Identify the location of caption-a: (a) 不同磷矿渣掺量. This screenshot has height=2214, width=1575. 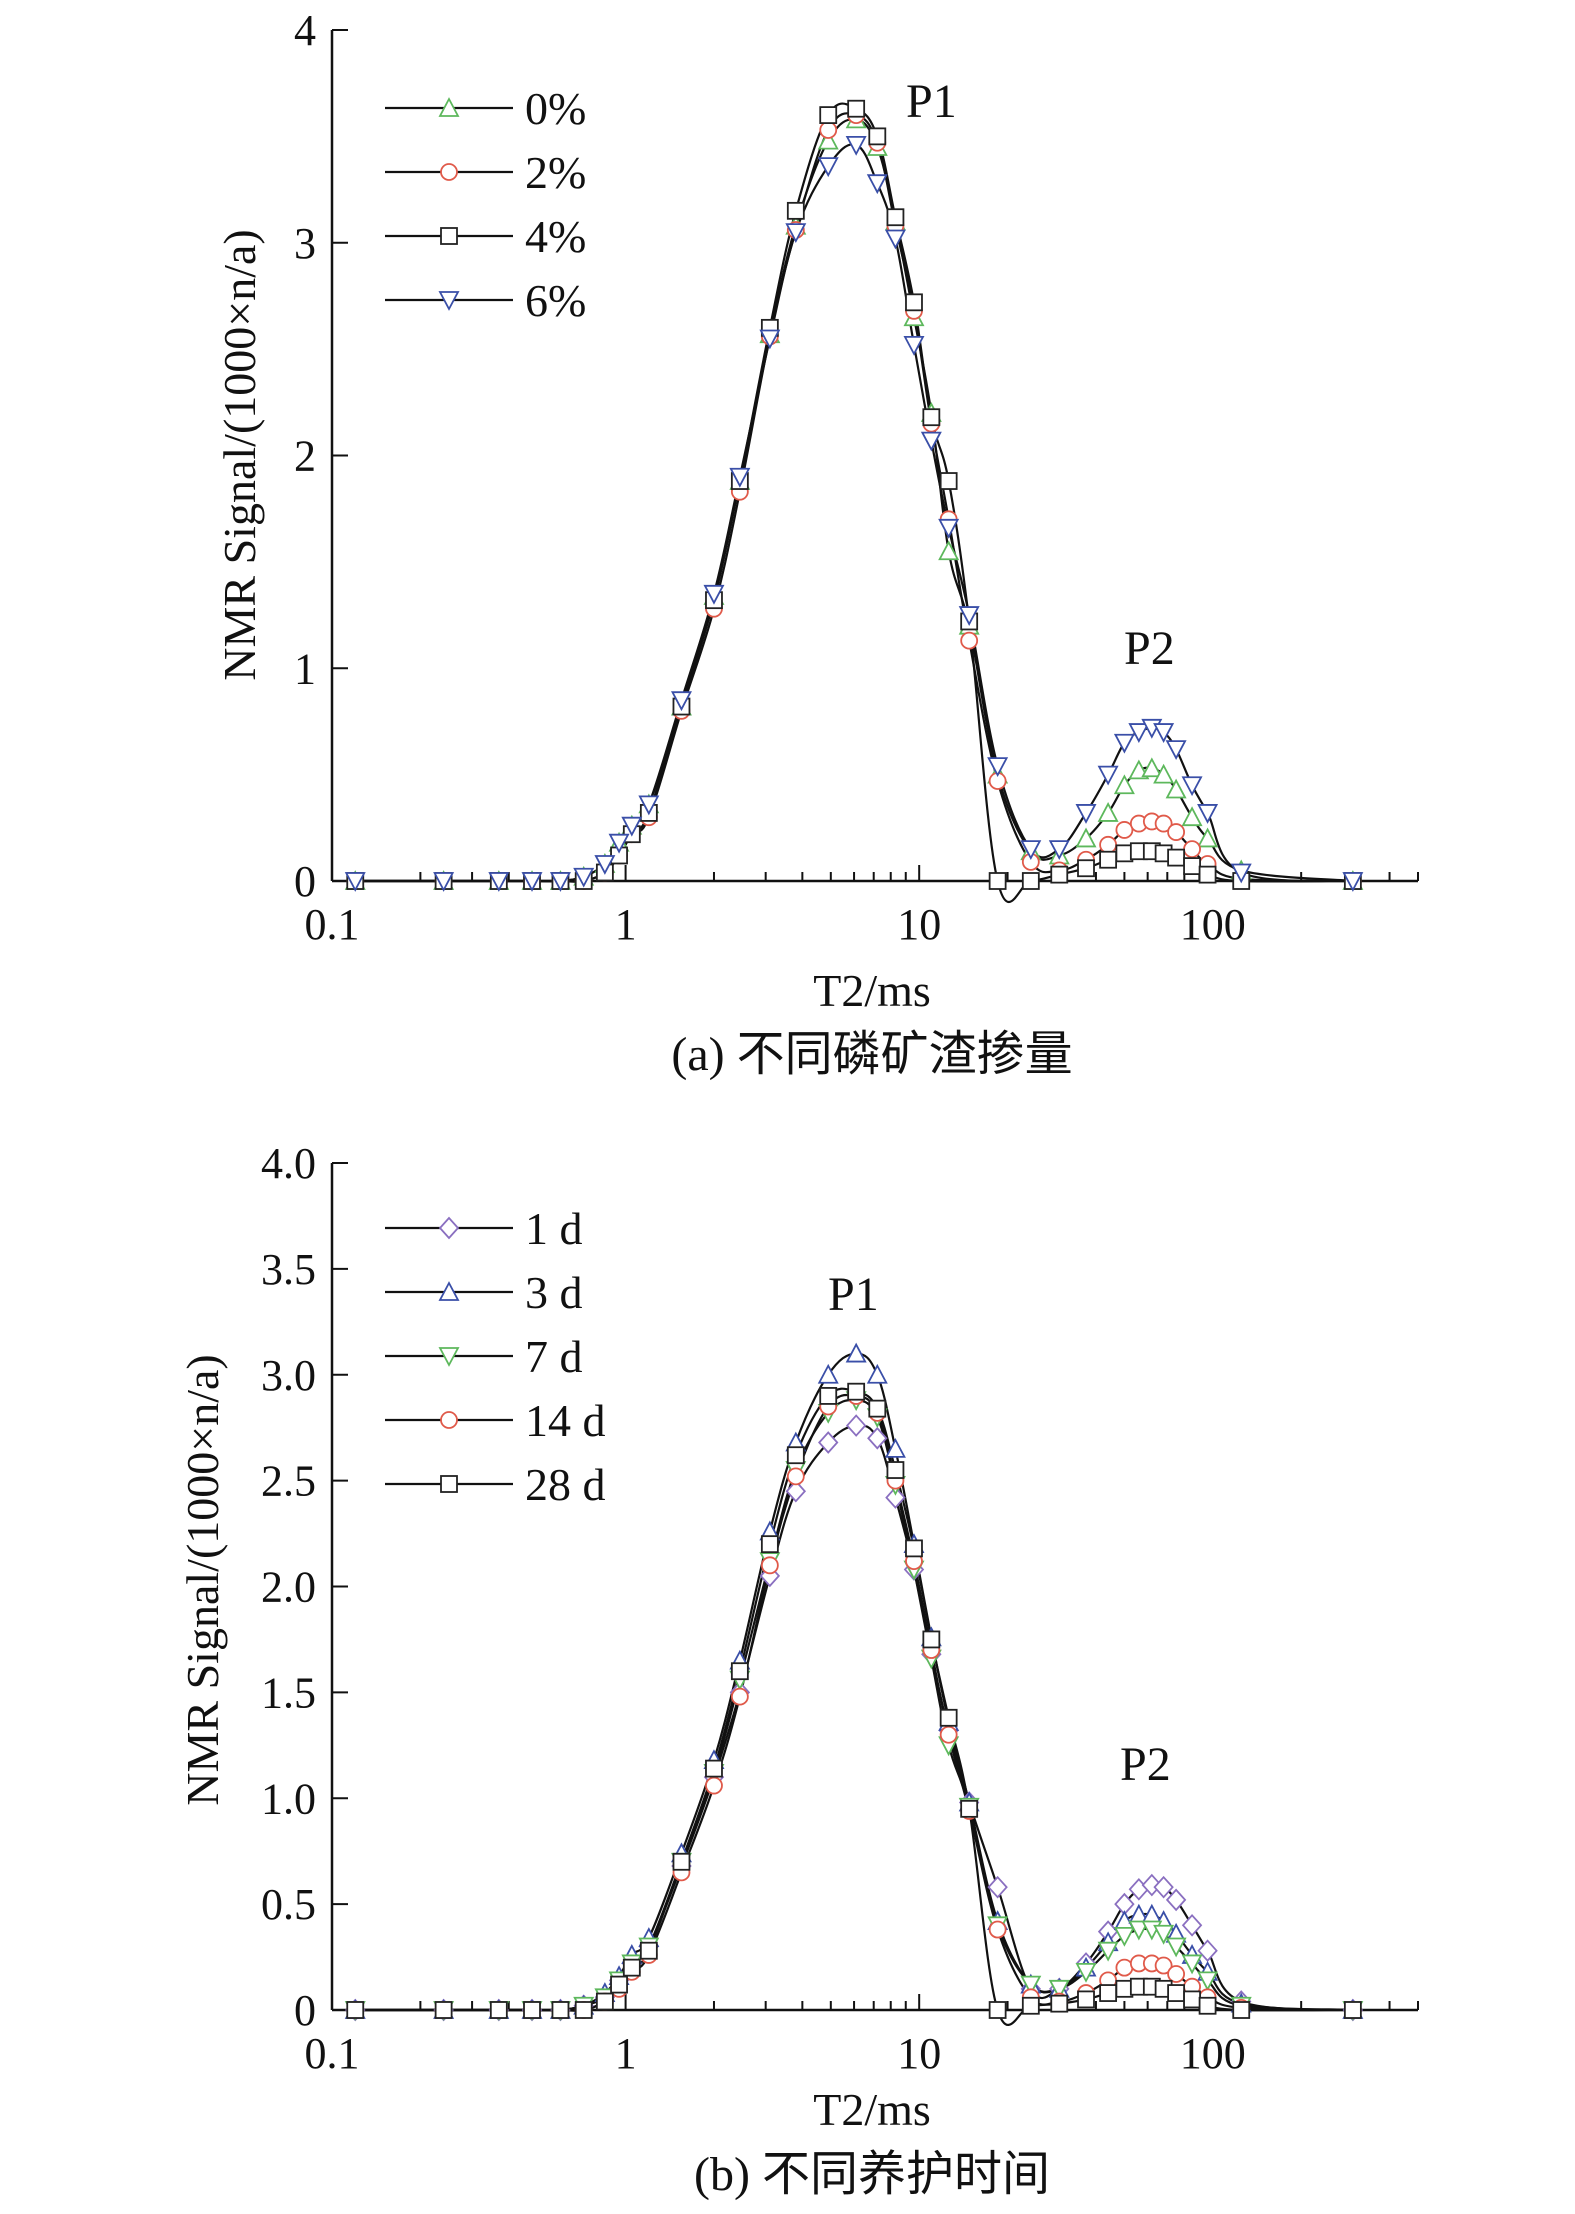
(871, 1054).